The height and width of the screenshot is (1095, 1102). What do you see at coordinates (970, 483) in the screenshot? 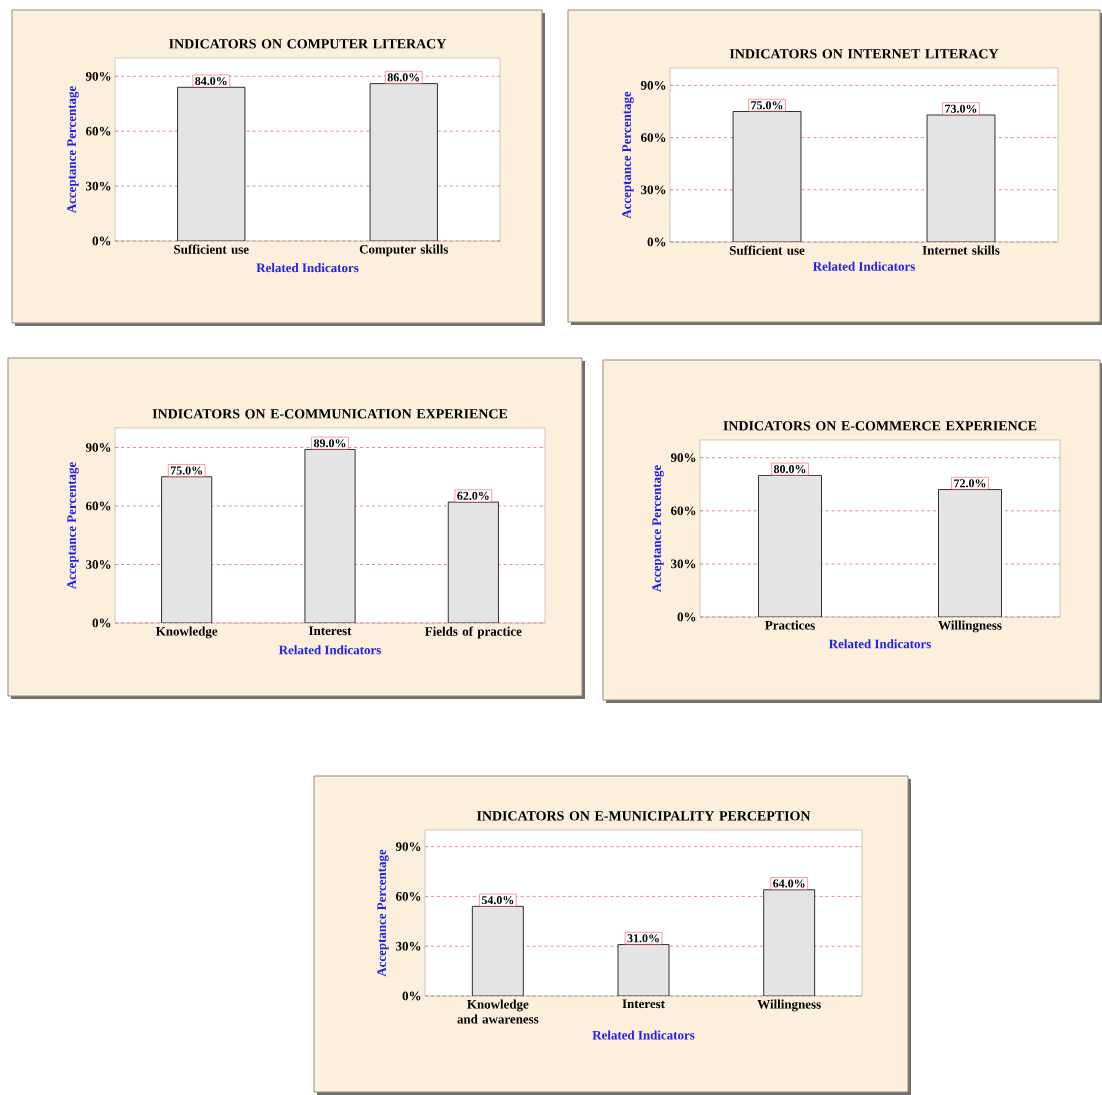
I see `data-label: 72.0%` at bounding box center [970, 483].